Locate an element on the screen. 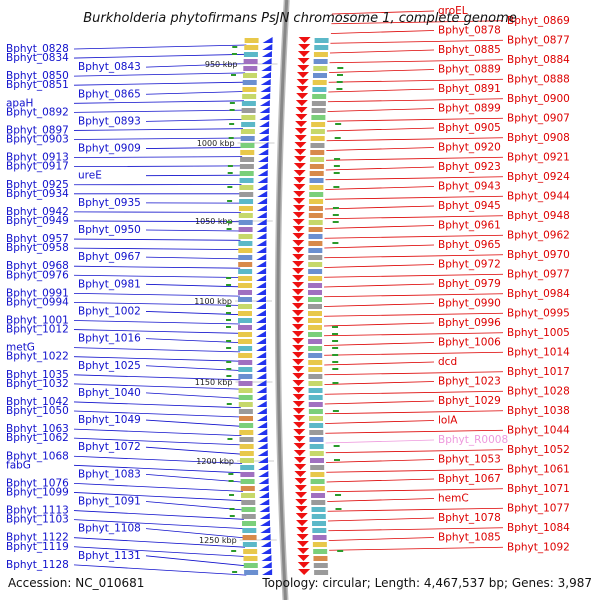 The image size is (600, 600). left-gene-label: Bphyt_0968 is located at coordinates (37, 266).